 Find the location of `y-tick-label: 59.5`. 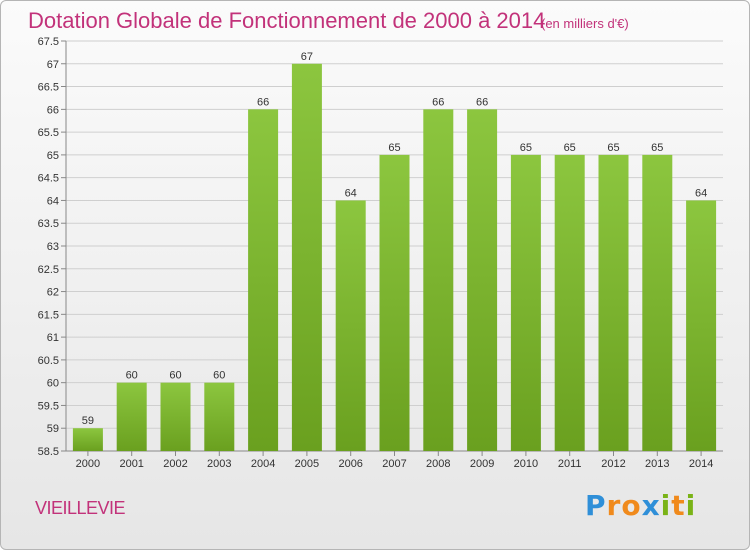

y-tick-label: 59.5 is located at coordinates (48, 406).